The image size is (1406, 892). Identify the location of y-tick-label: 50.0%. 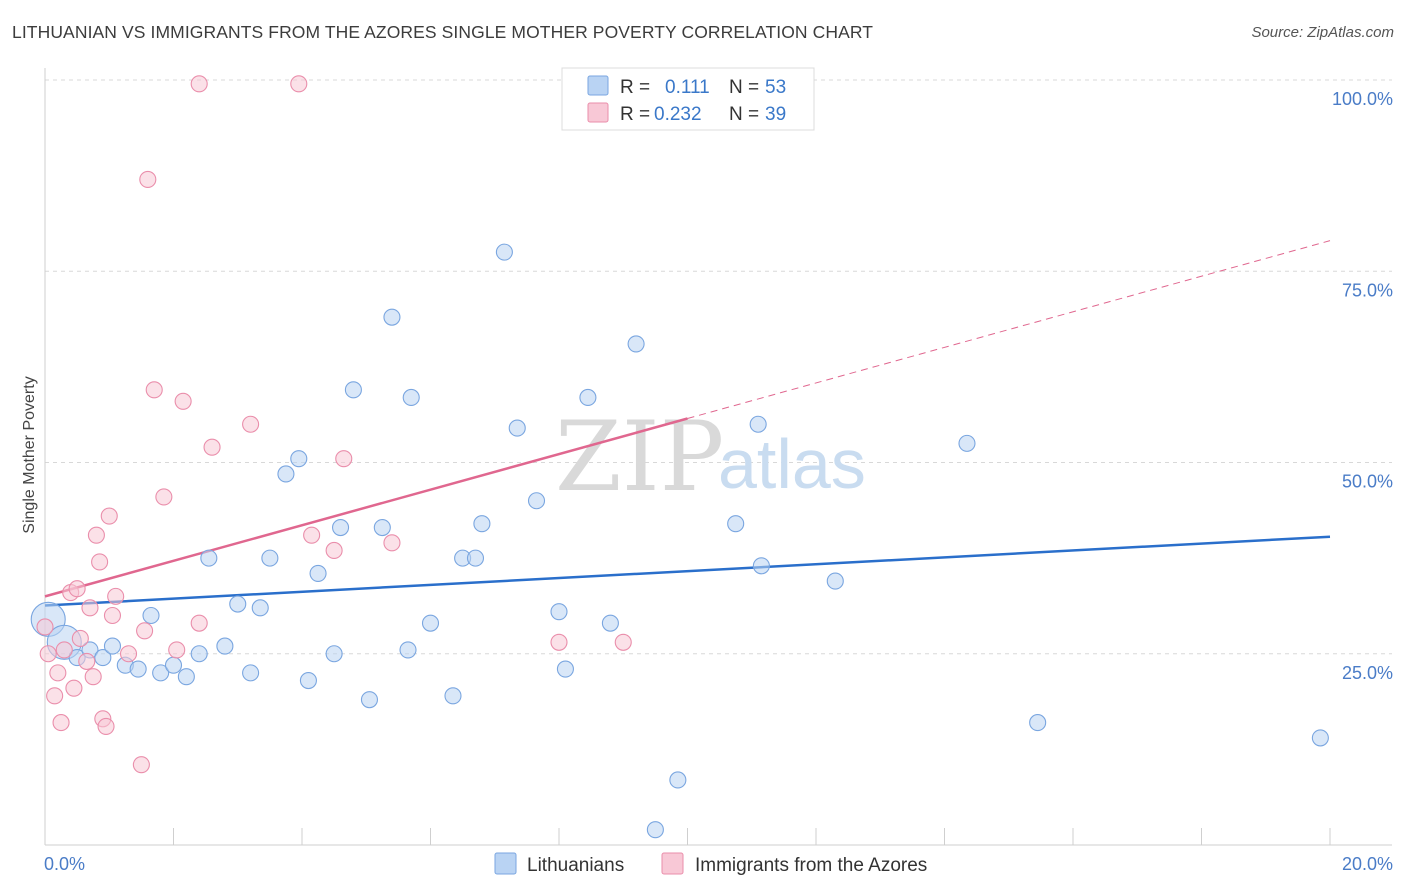
(1367, 482).